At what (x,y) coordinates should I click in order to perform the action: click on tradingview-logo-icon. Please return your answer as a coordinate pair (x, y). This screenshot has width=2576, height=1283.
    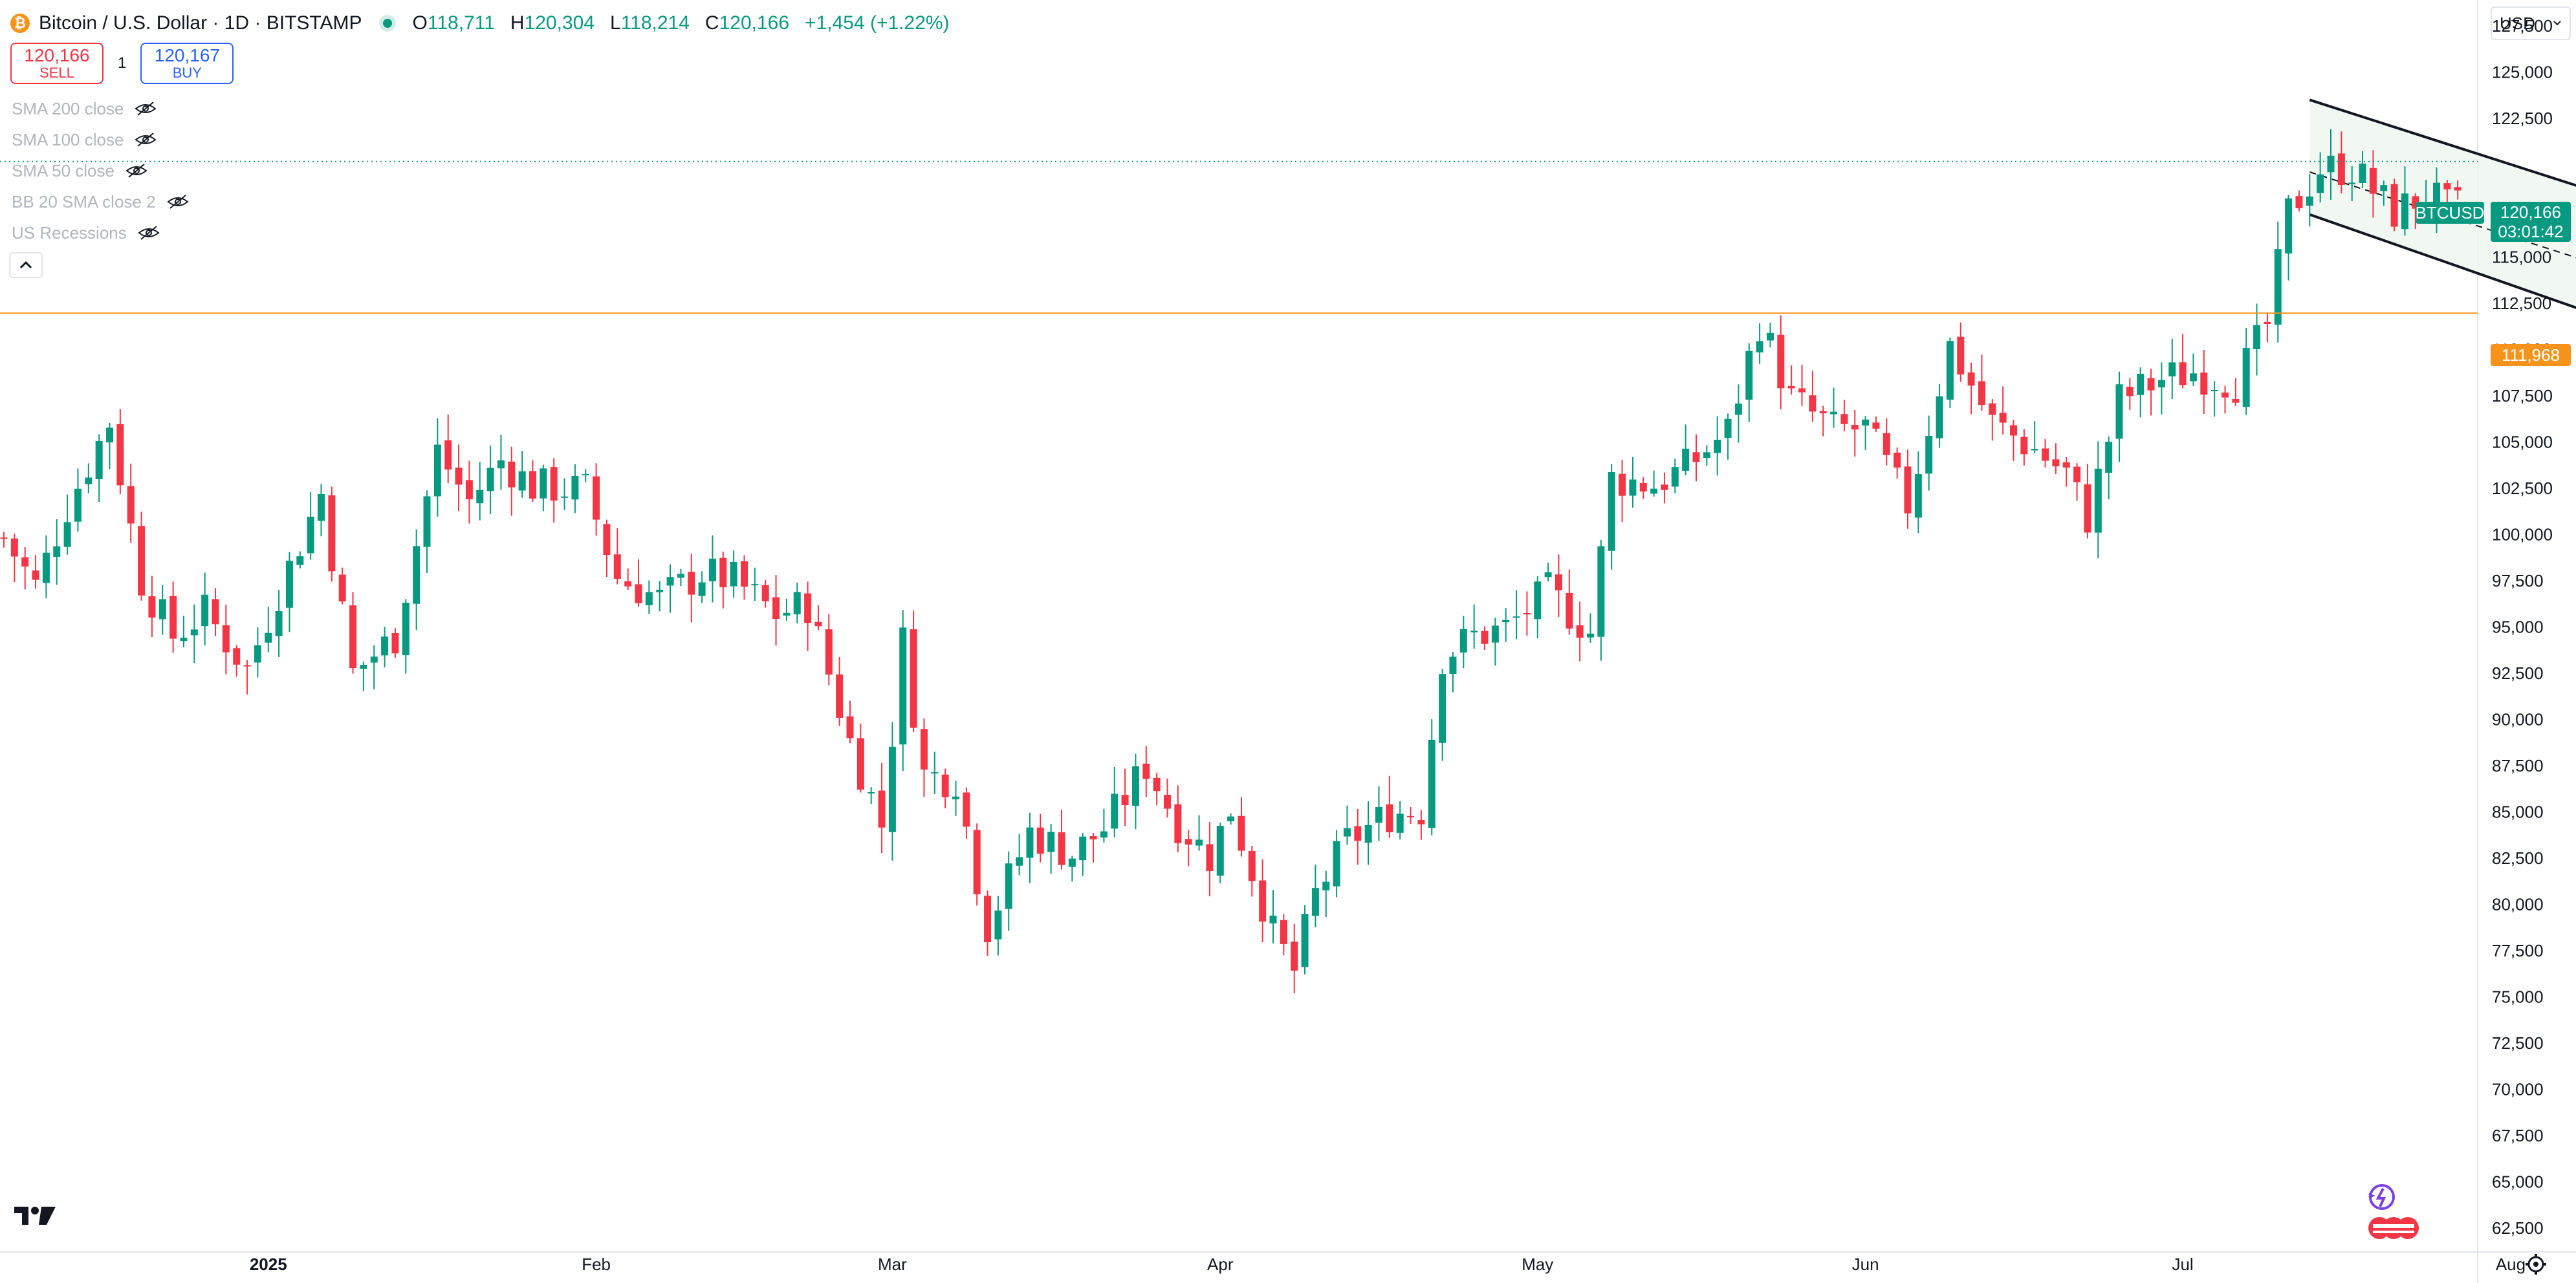
    Looking at the image, I should click on (35, 1215).